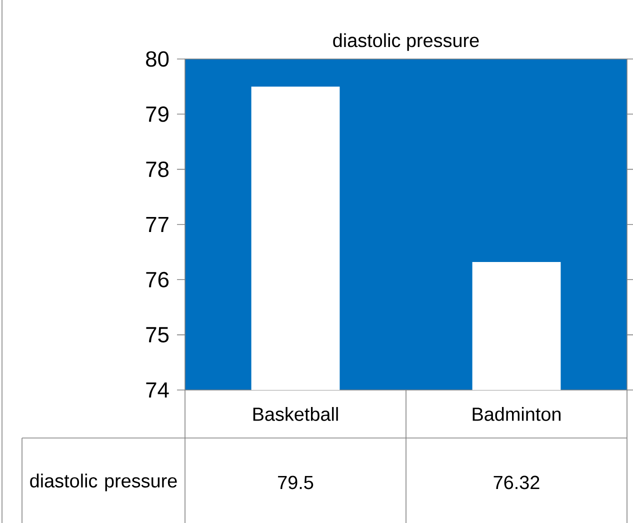 Image resolution: width=633 pixels, height=523 pixels. What do you see at coordinates (406, 42) in the screenshot?
I see `chart-title: diastolic pressure` at bounding box center [406, 42].